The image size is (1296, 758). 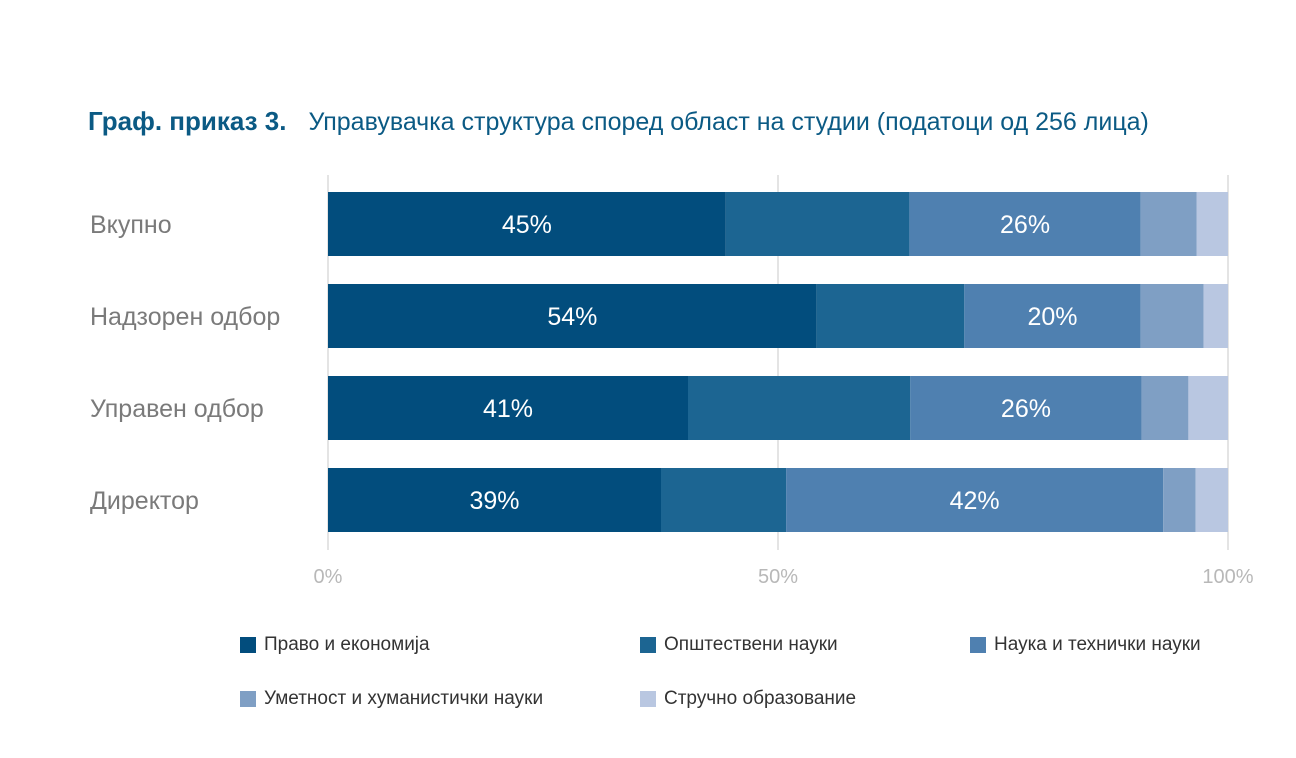 What do you see at coordinates (328, 577) in the screenshot?
I see `x-tick-label: 0%` at bounding box center [328, 577].